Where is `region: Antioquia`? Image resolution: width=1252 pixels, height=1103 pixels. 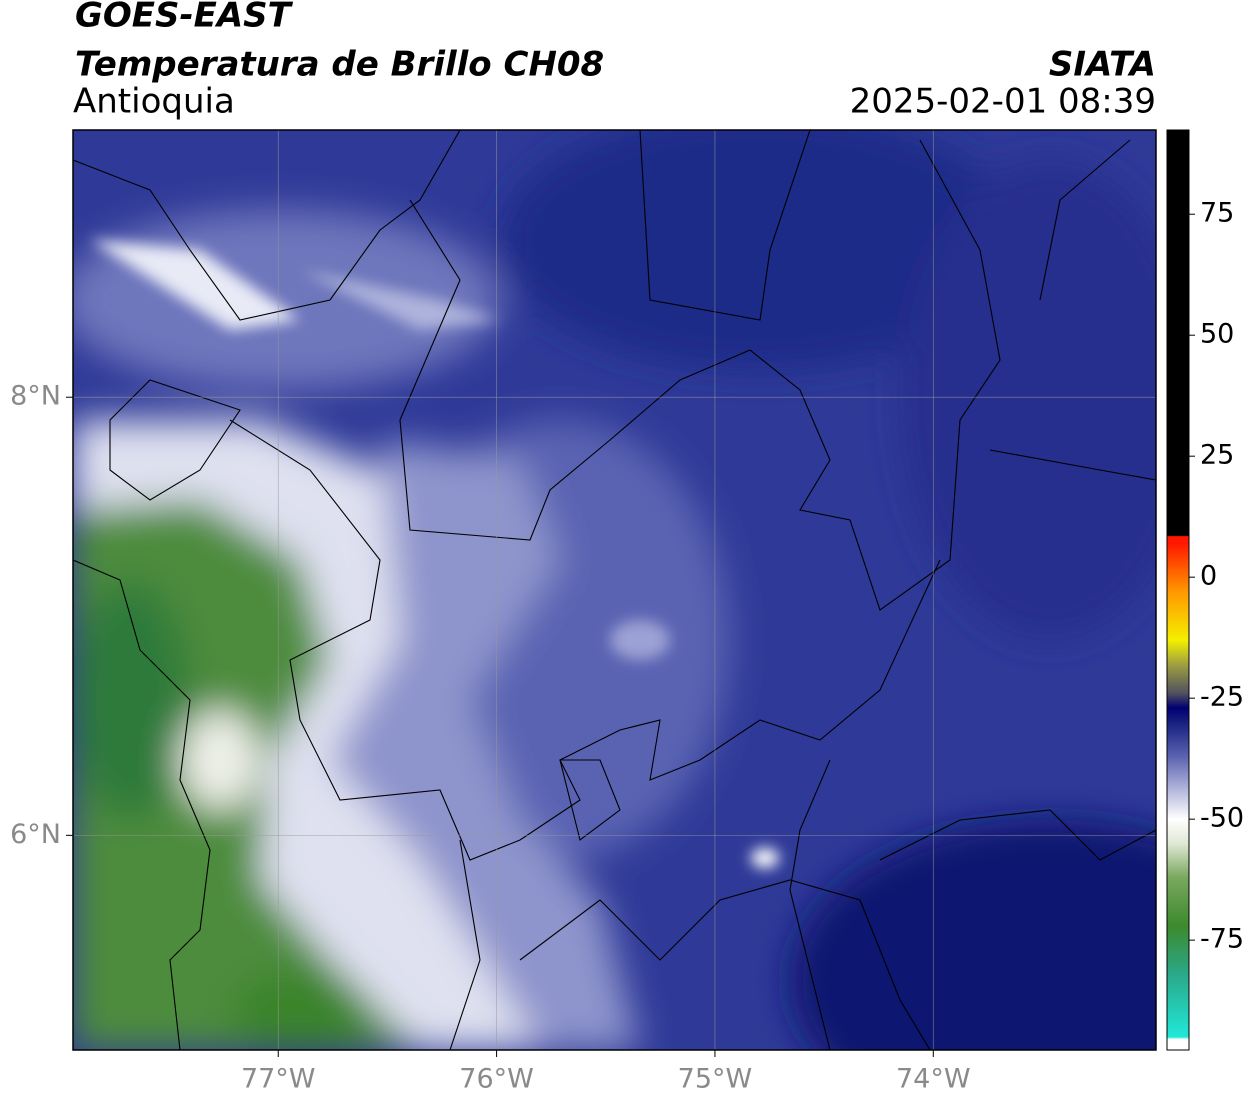
region: Antioquia is located at coordinates (154, 102).